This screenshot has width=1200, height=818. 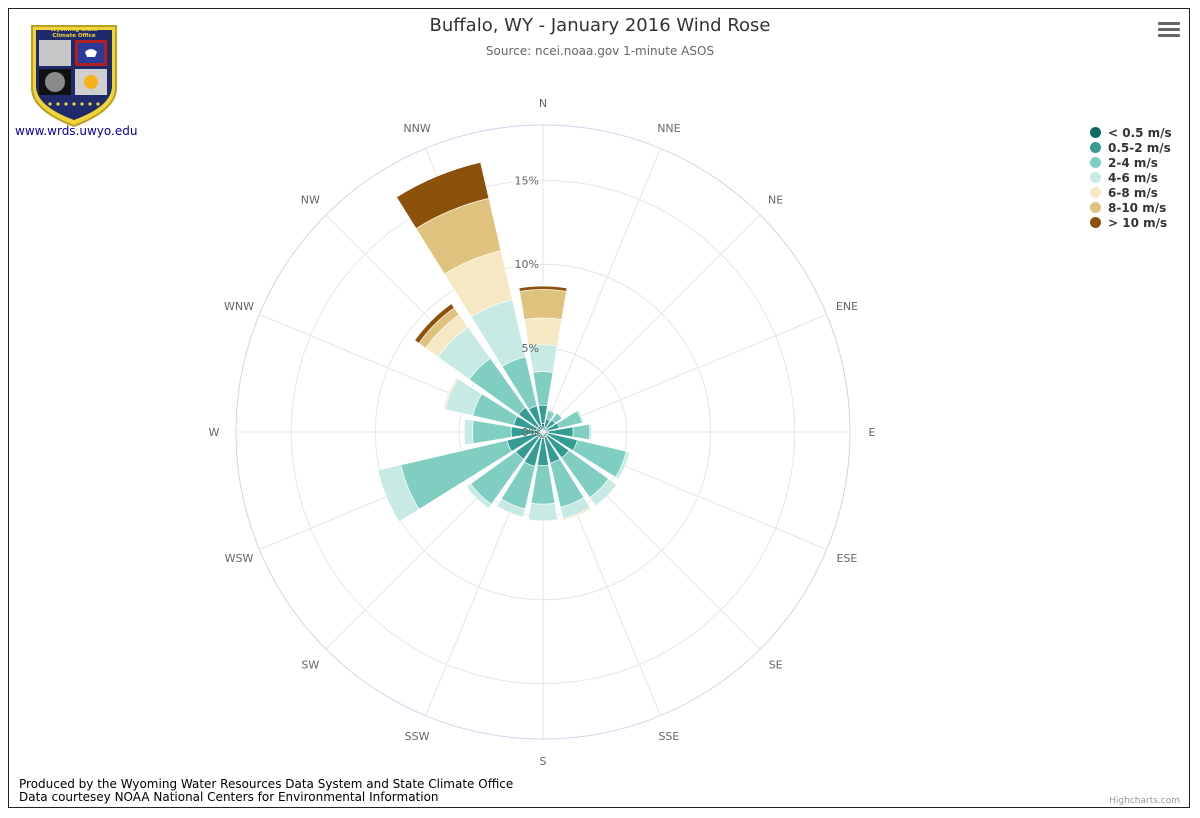 I want to click on spoke-NNE, so click(x=601, y=290).